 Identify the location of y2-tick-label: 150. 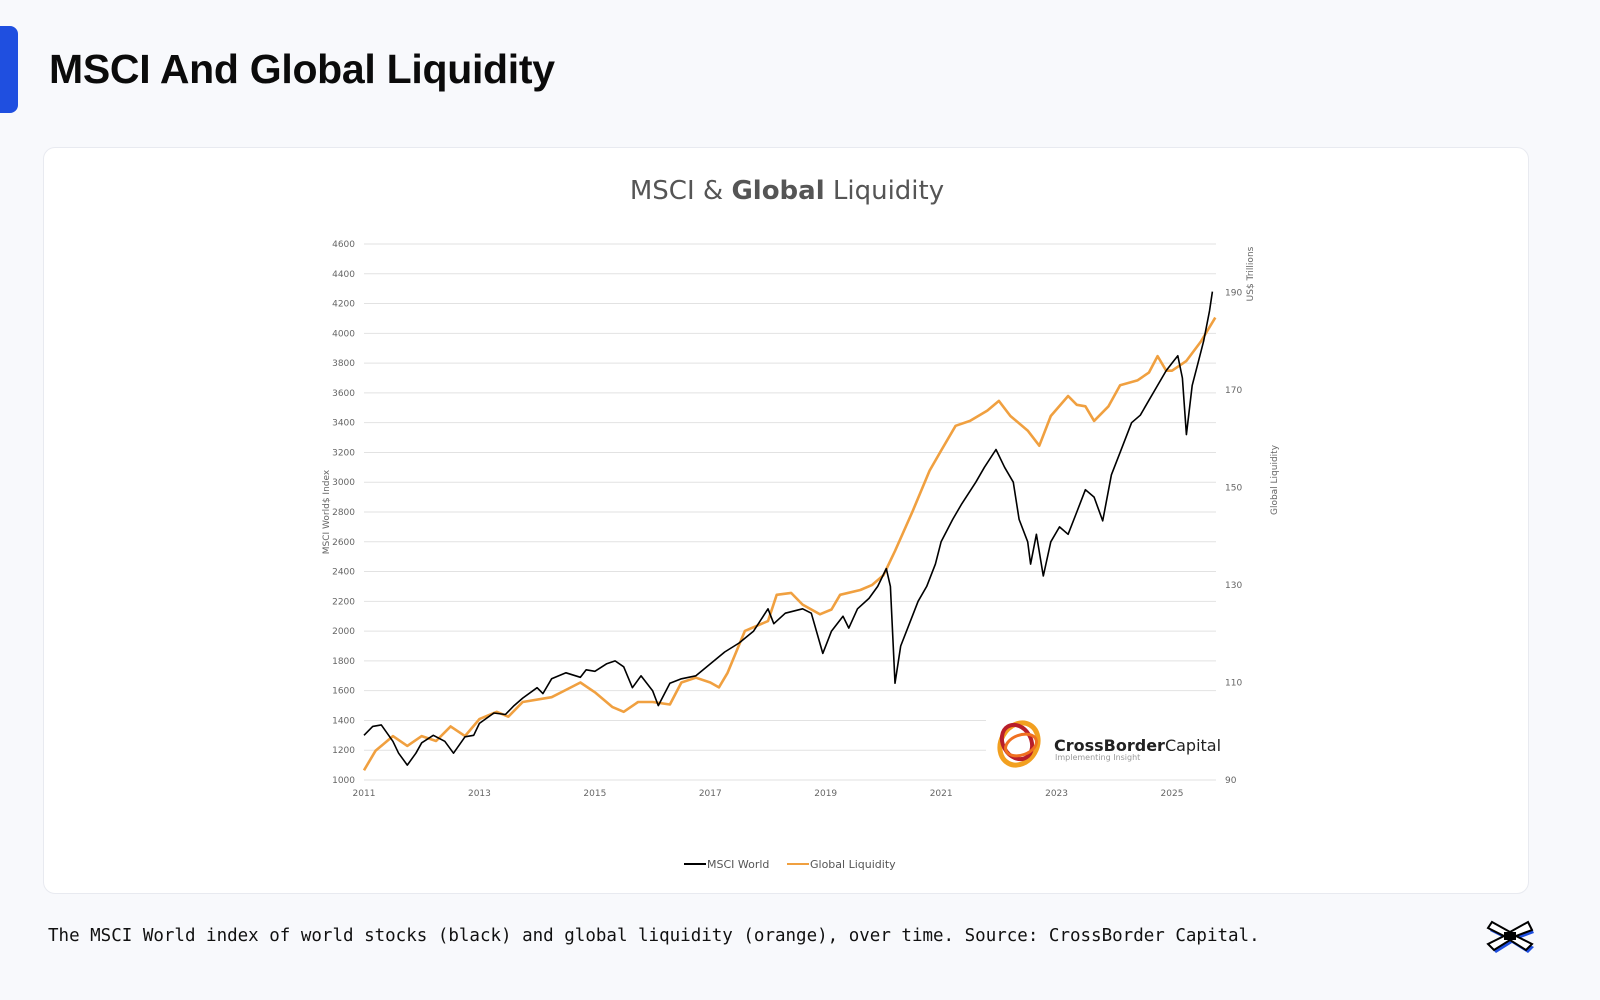
(1233, 489).